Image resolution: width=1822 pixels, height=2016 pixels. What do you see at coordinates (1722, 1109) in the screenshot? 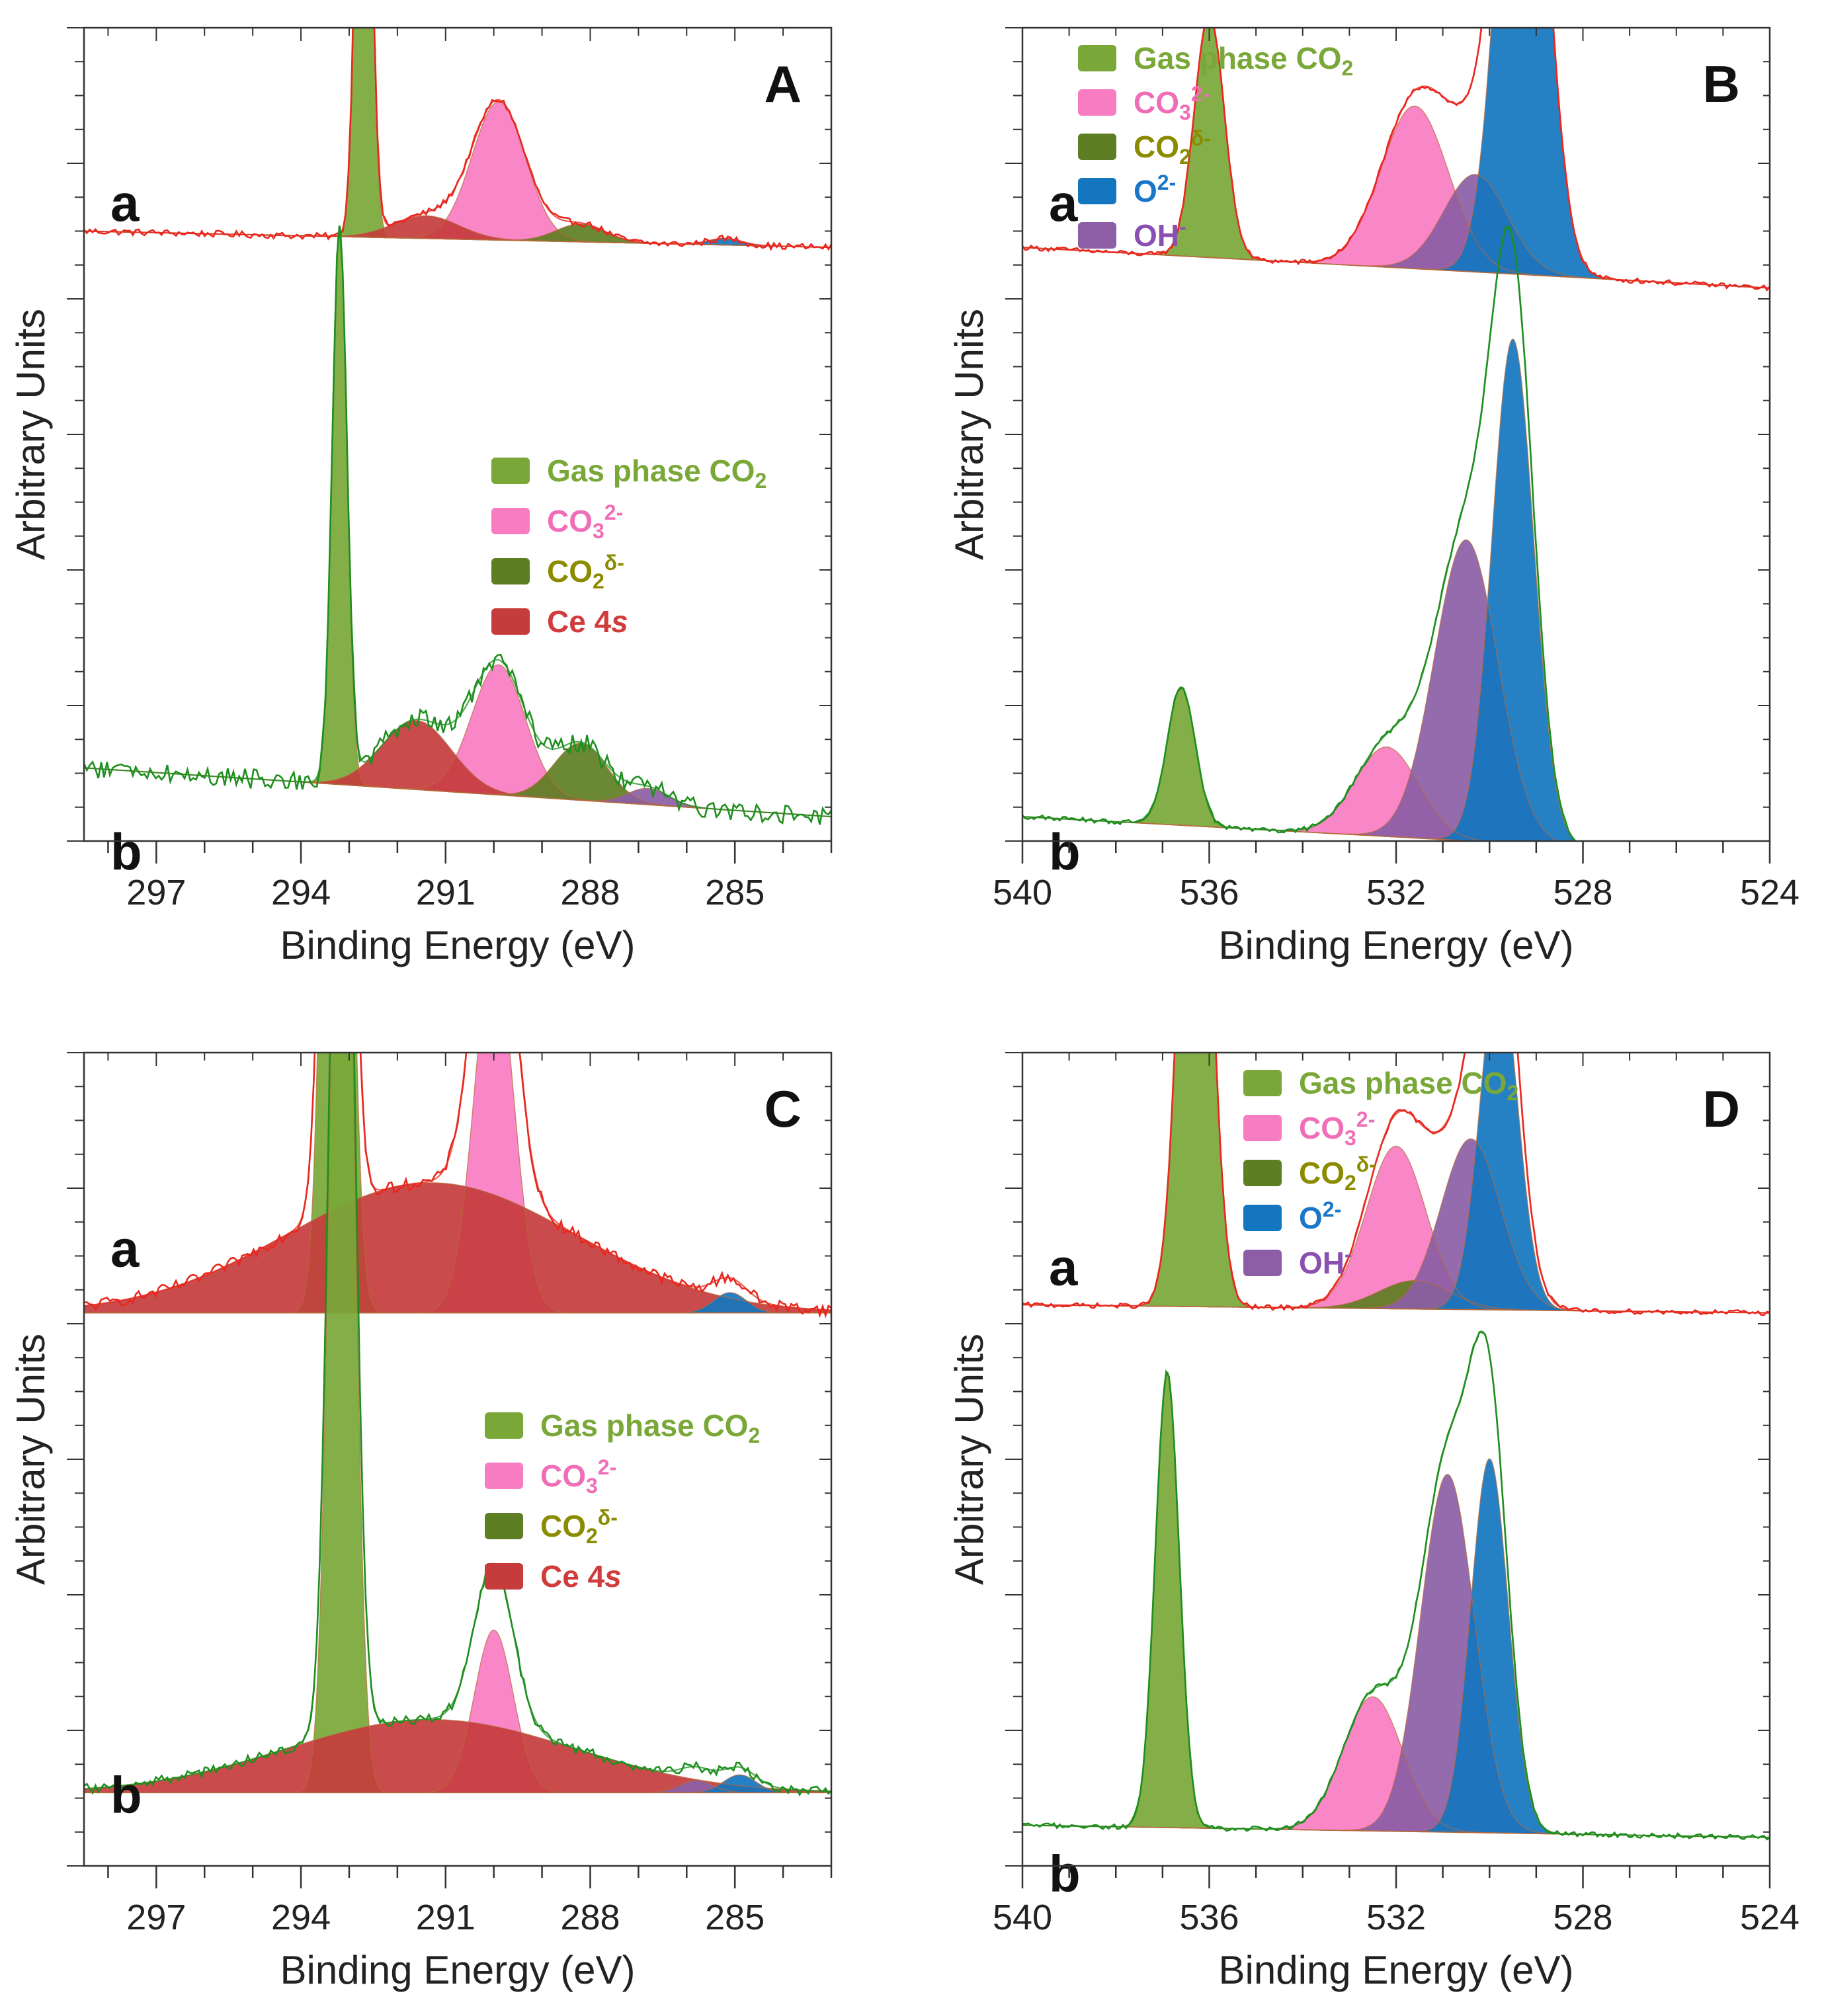
I see `panel-label: D` at bounding box center [1722, 1109].